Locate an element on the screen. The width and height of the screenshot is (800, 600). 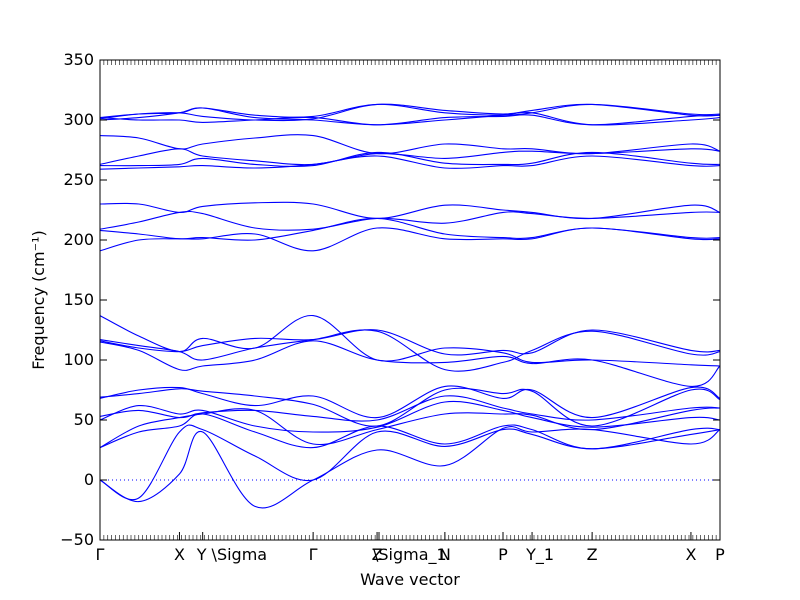
x-axis-label: Wave vector is located at coordinates (410, 579).